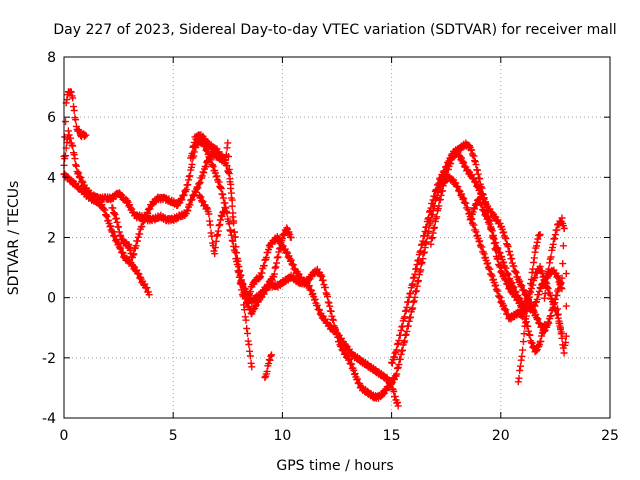 This screenshot has width=640, height=480. What do you see at coordinates (507, 275) in the screenshot?
I see `series-track-l` at bounding box center [507, 275].